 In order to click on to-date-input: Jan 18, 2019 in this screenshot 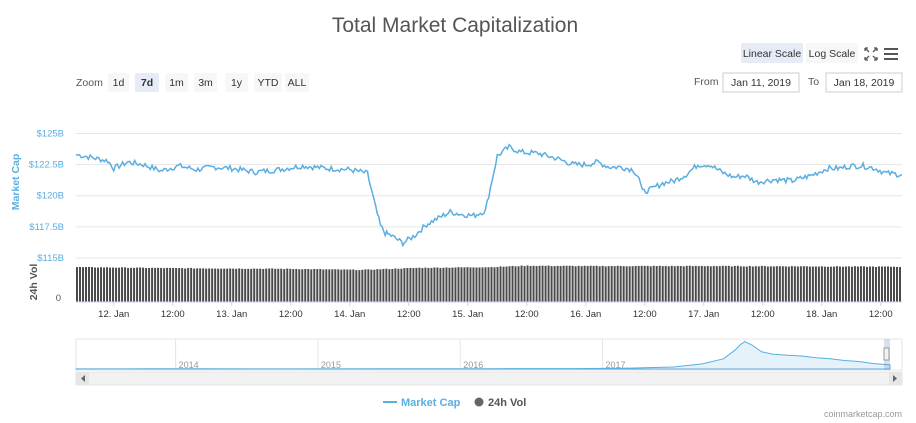, I will do `click(864, 82)`.